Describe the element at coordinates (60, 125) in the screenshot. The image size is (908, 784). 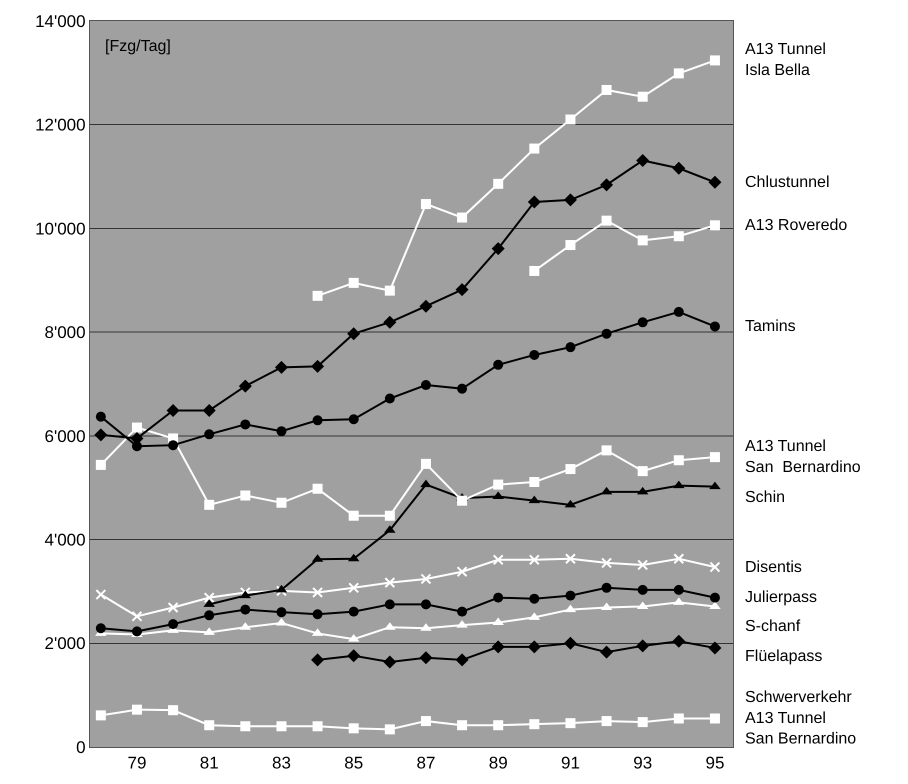
I see `y-tick-label: 12'000` at that location.